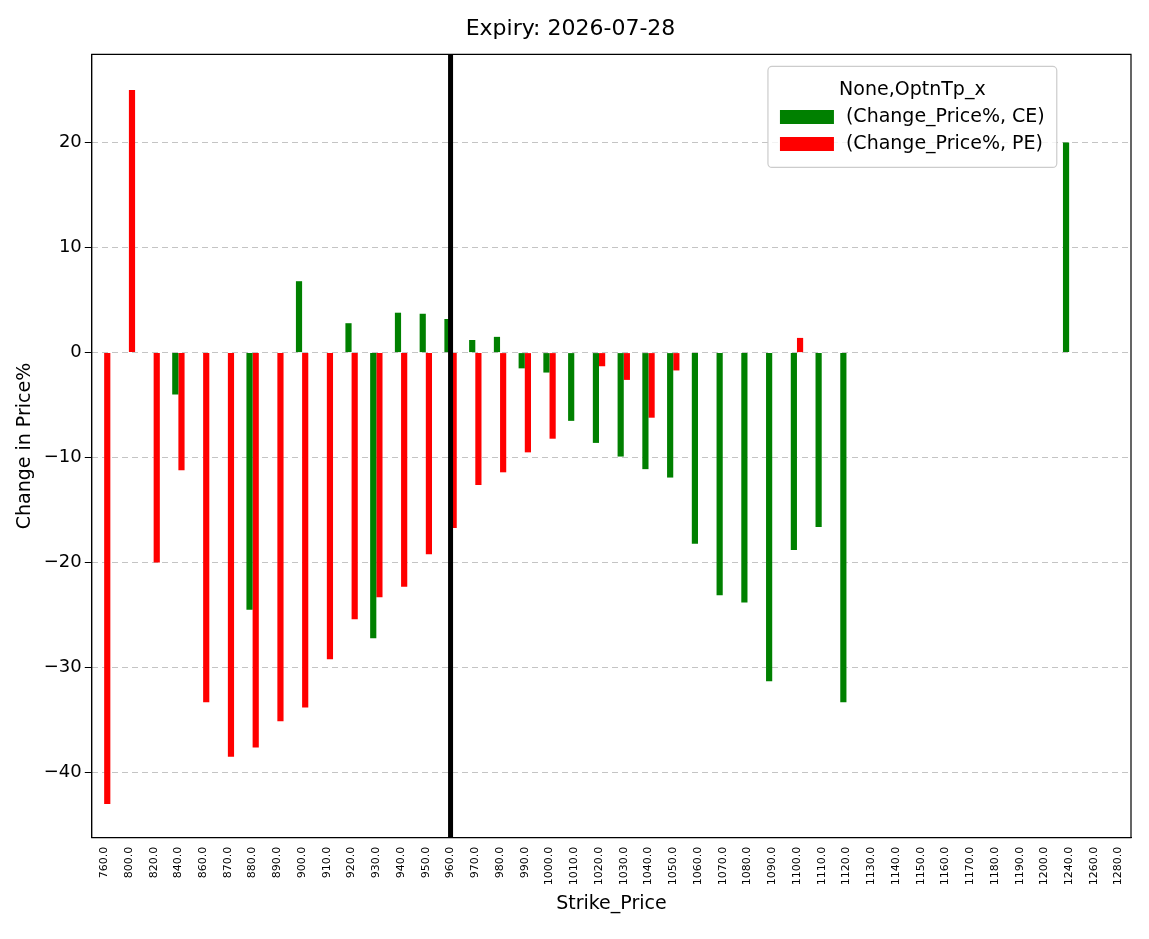 The height and width of the screenshot is (939, 1149). I want to click on x-tick-label: 1100.0, so click(796, 866).